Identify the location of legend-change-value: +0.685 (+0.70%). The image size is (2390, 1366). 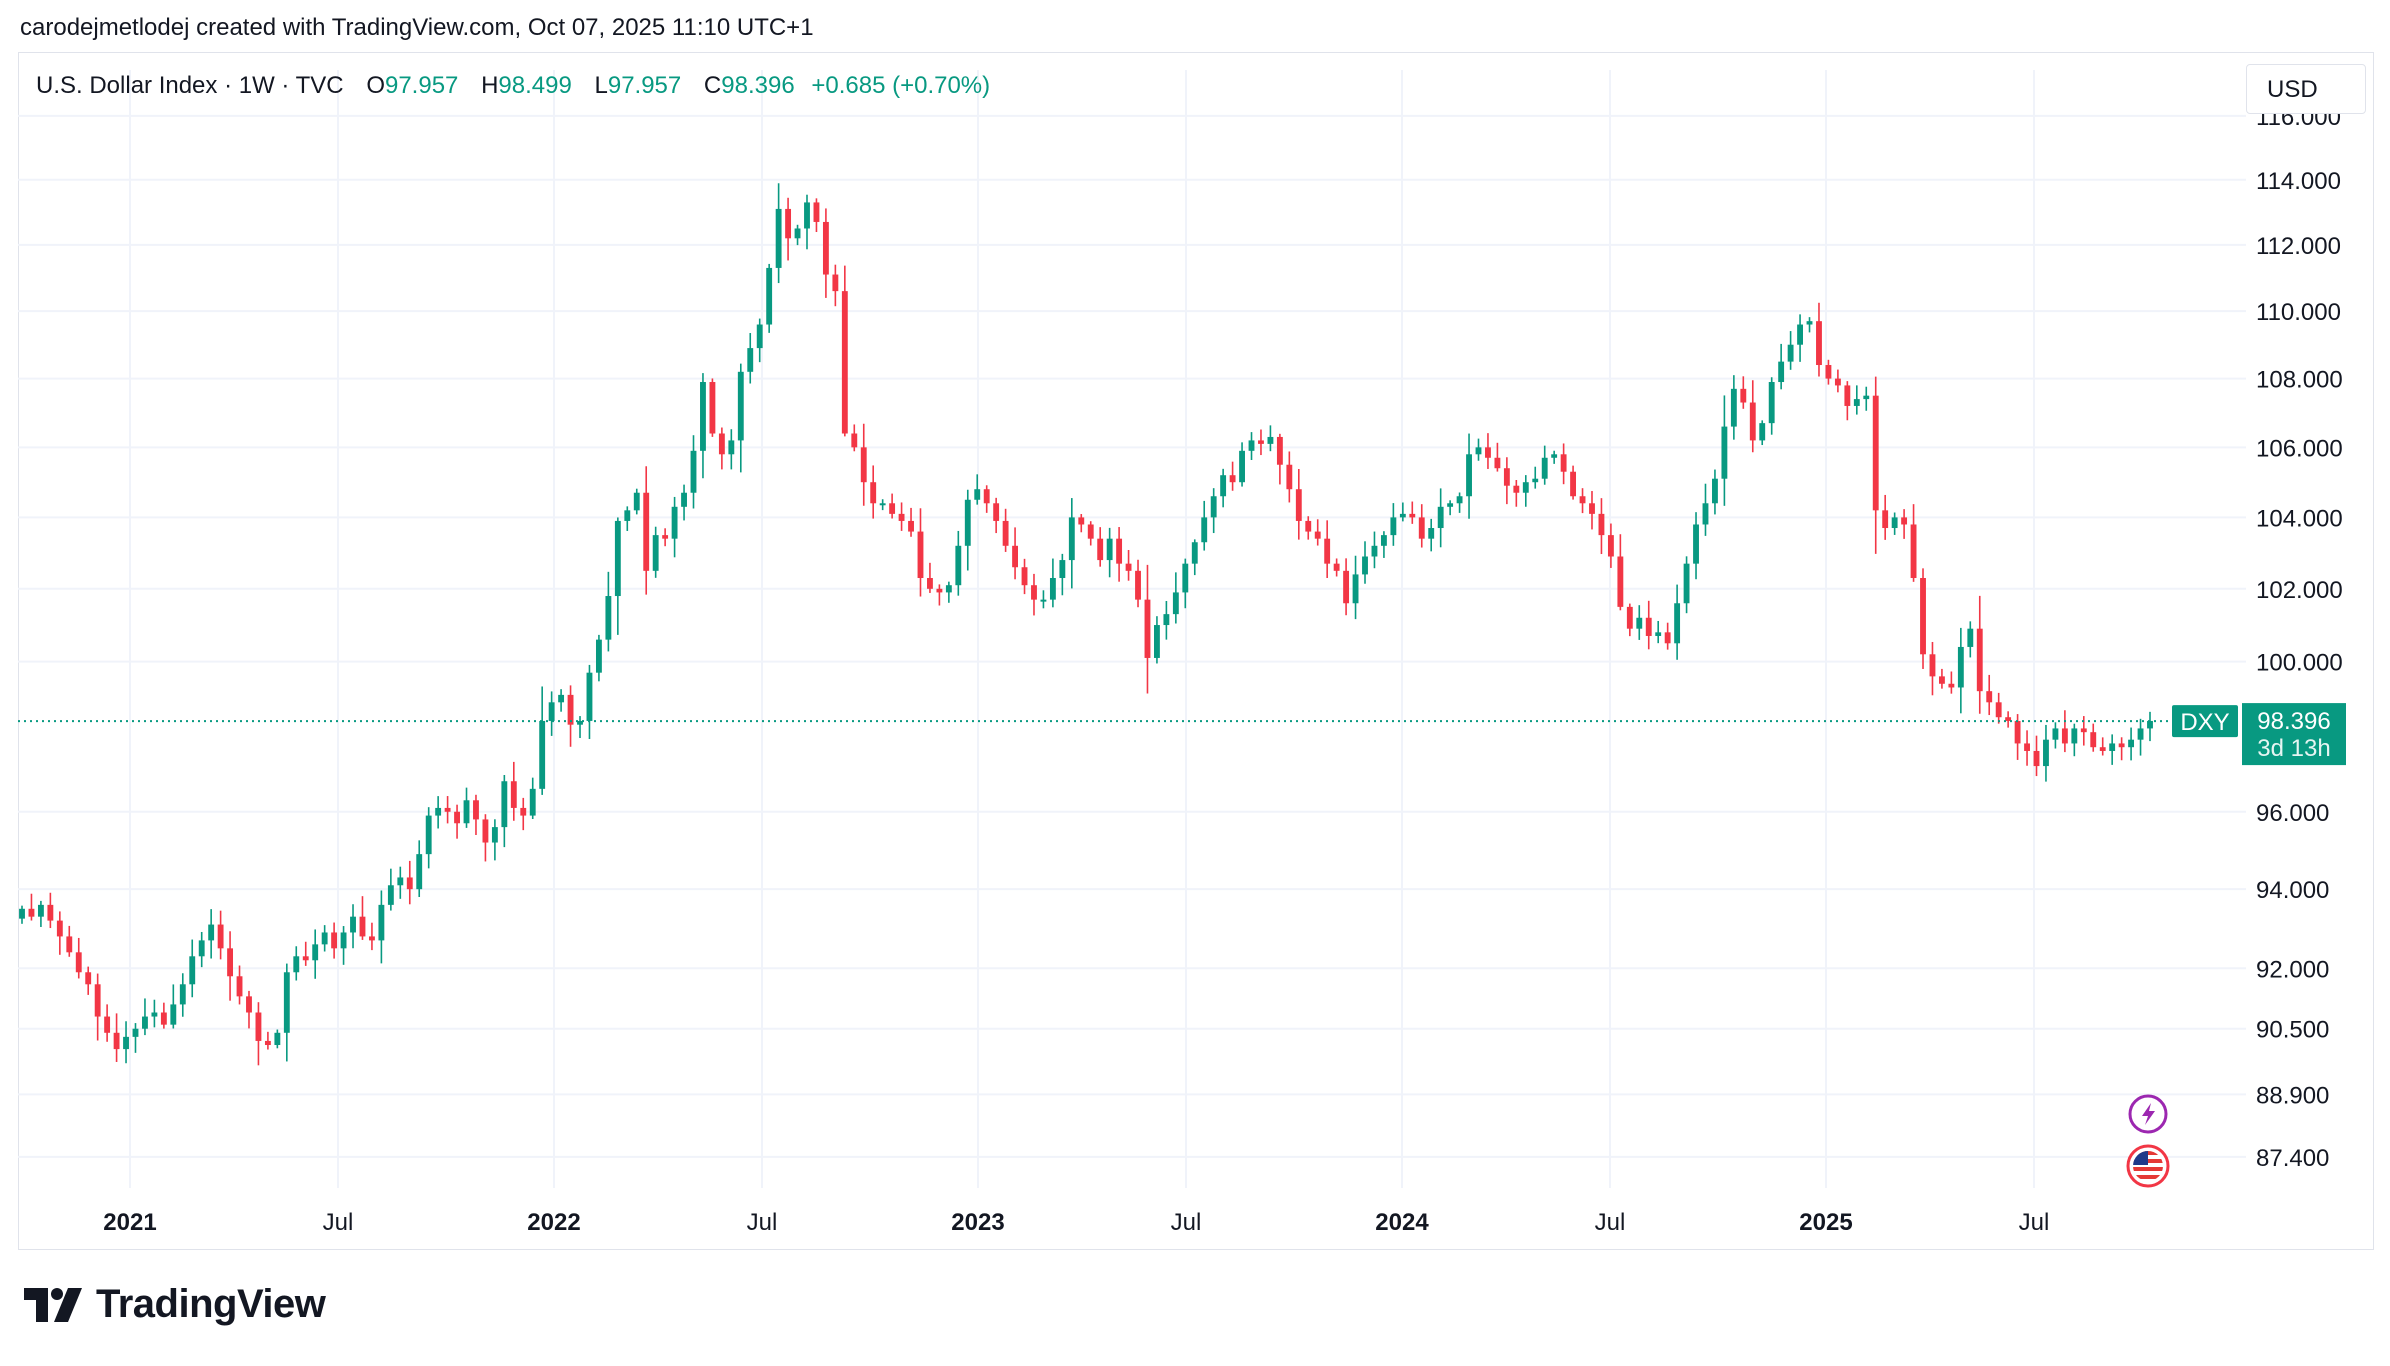
(901, 85).